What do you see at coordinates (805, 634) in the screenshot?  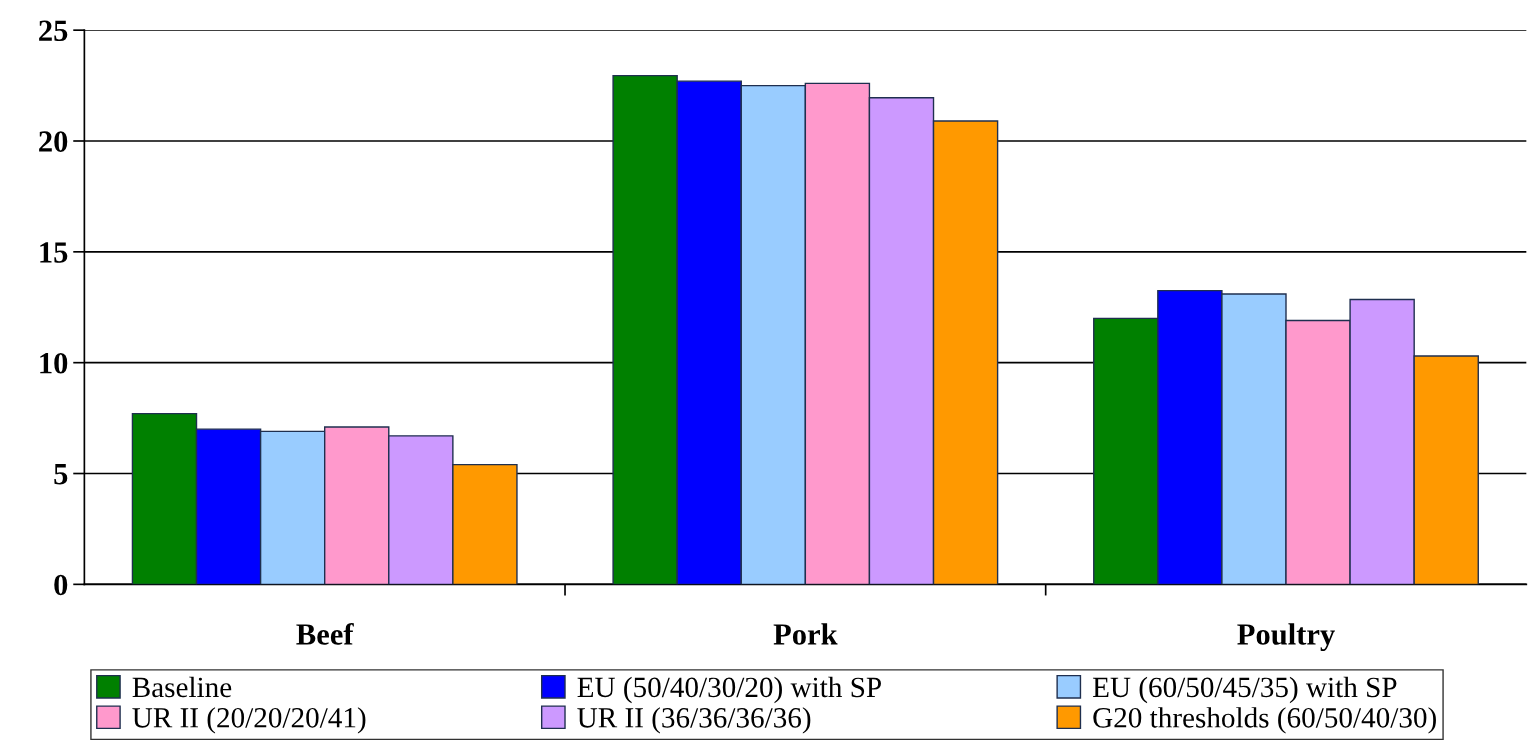 I see `x-tick-label: Pork` at bounding box center [805, 634].